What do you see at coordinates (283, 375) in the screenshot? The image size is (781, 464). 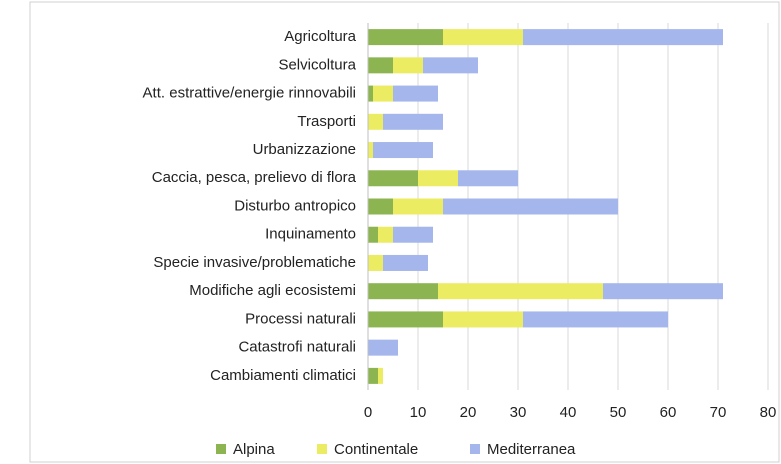 I see `y-tick-label: Cambiamenti climatici` at bounding box center [283, 375].